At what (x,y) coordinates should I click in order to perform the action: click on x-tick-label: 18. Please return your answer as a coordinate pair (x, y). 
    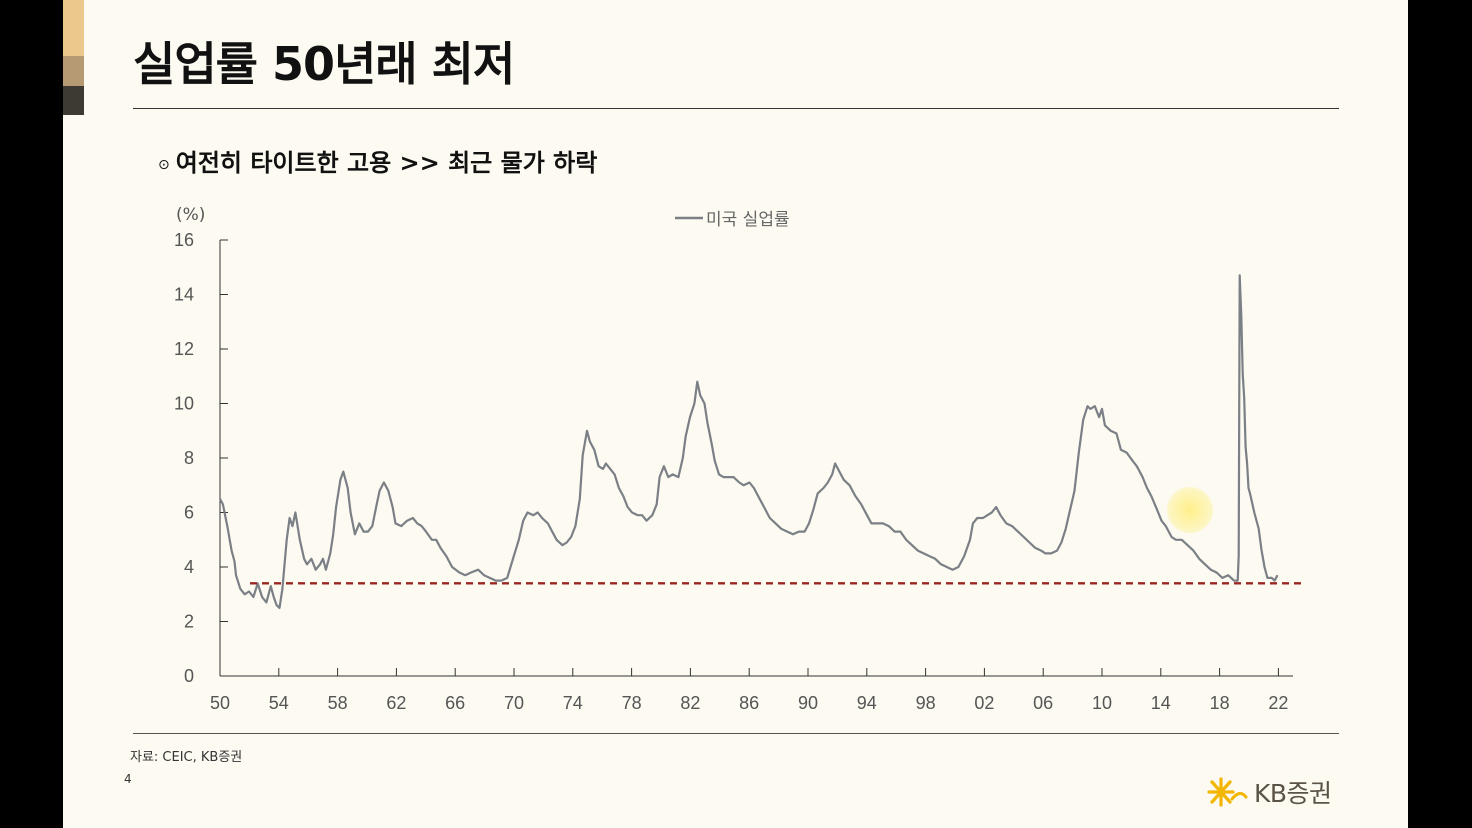
    Looking at the image, I should click on (1220, 703).